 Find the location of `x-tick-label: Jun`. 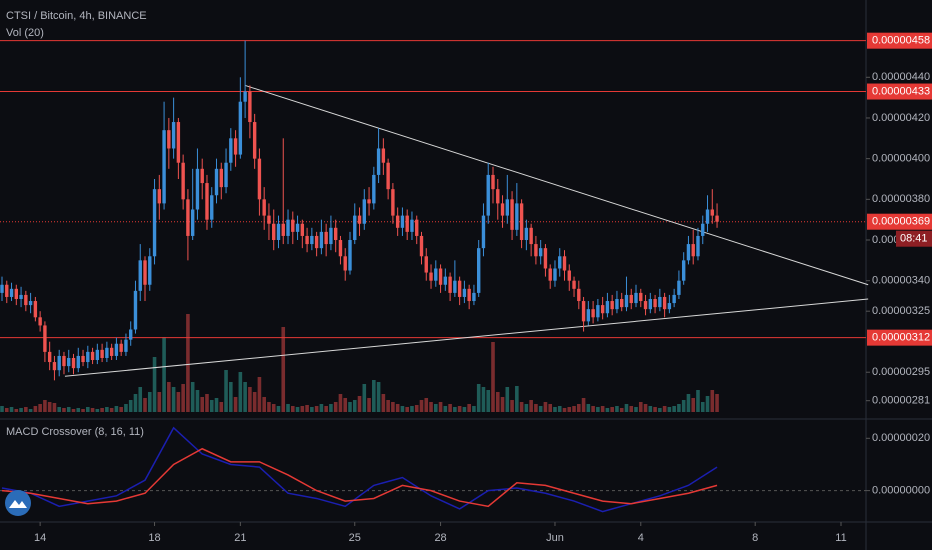

x-tick-label: Jun is located at coordinates (555, 538).